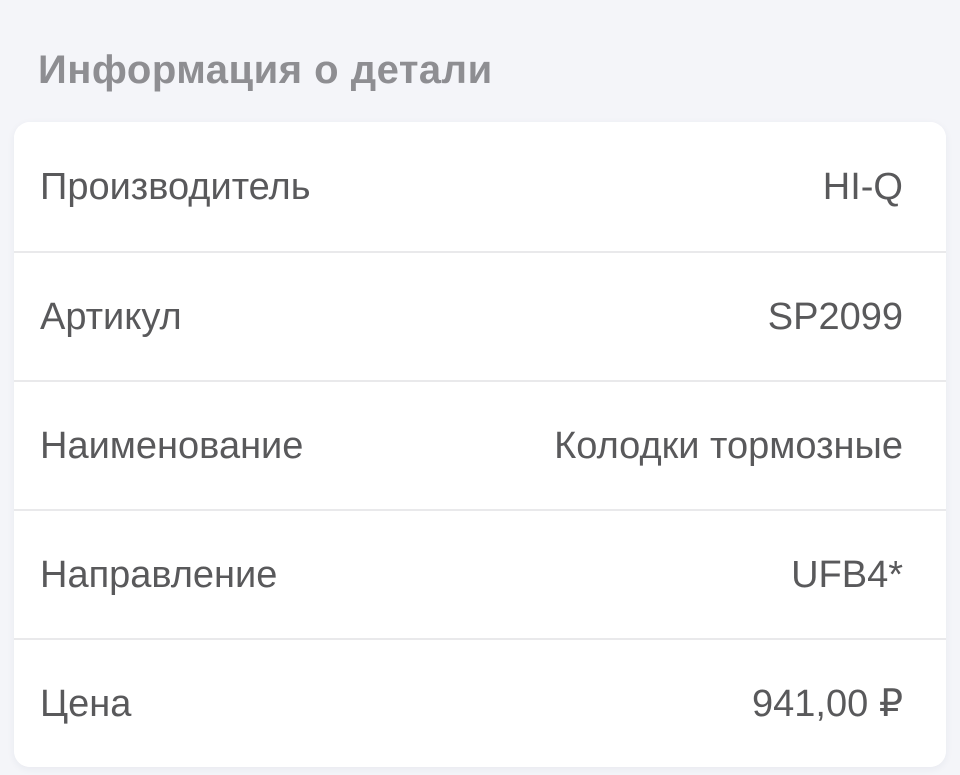 The height and width of the screenshot is (775, 960). I want to click on article-label: Артикул, so click(111, 316).